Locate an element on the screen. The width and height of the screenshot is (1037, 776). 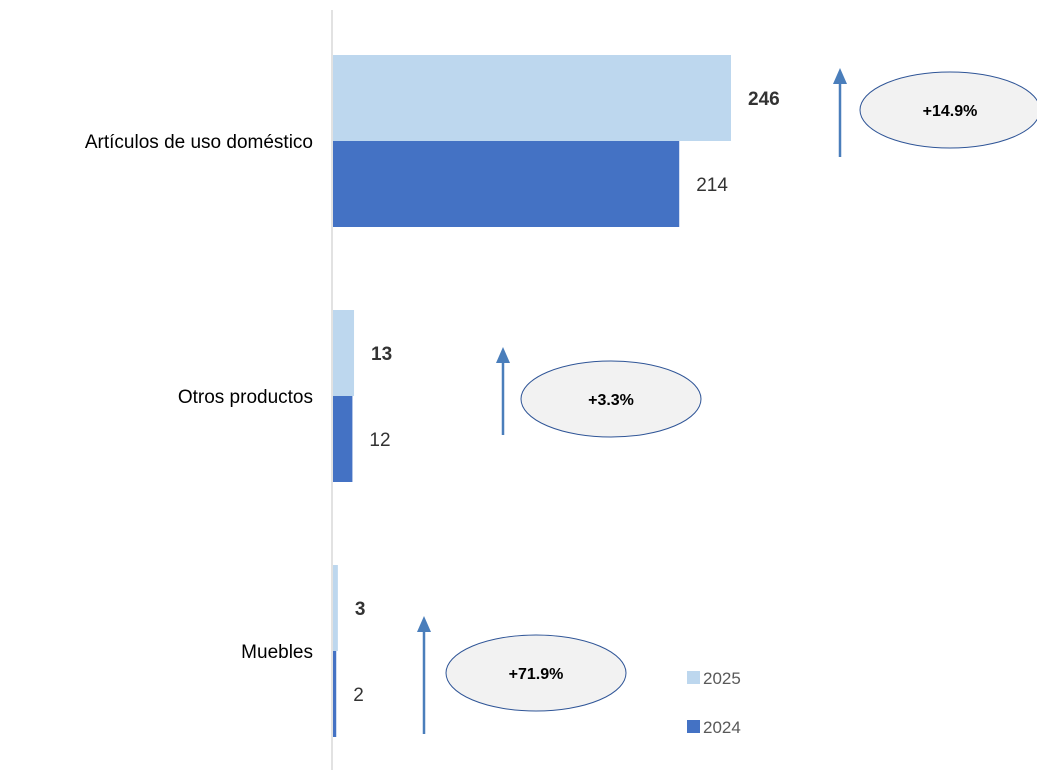
value-label-2024: 12 is located at coordinates (379, 440).